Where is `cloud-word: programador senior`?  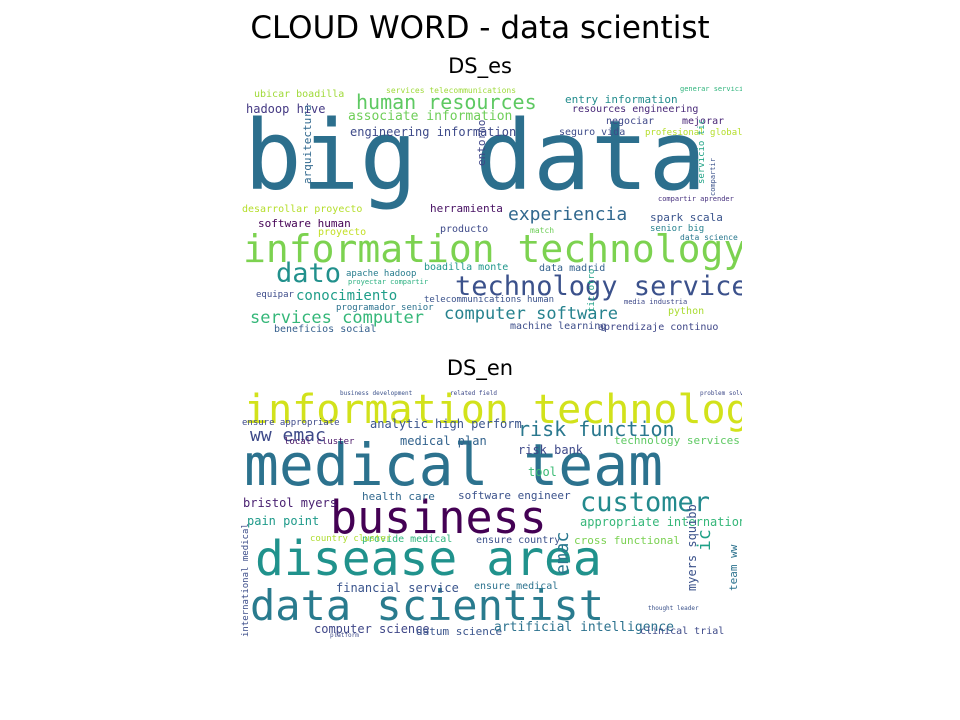 cloud-word: programador senior is located at coordinates (385, 308).